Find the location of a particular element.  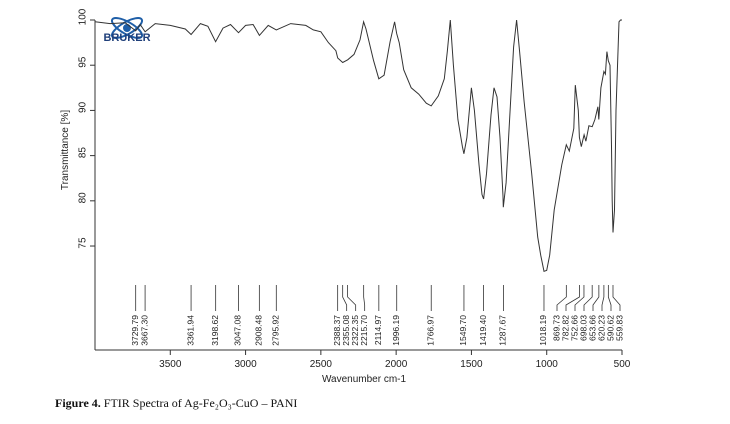

peak-label: 1996.19 is located at coordinates (396, 330).